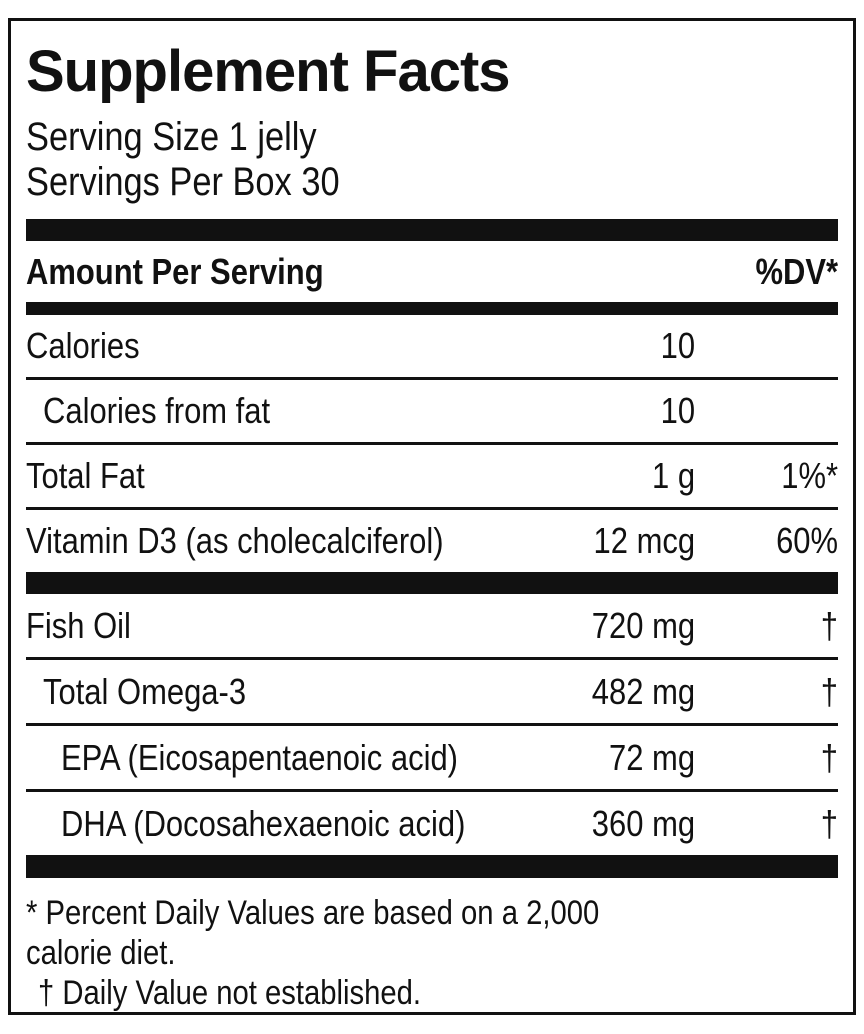 The image size is (864, 1034). Describe the element at coordinates (809, 475) in the screenshot. I see `nutrient-dv: 1%*` at that location.